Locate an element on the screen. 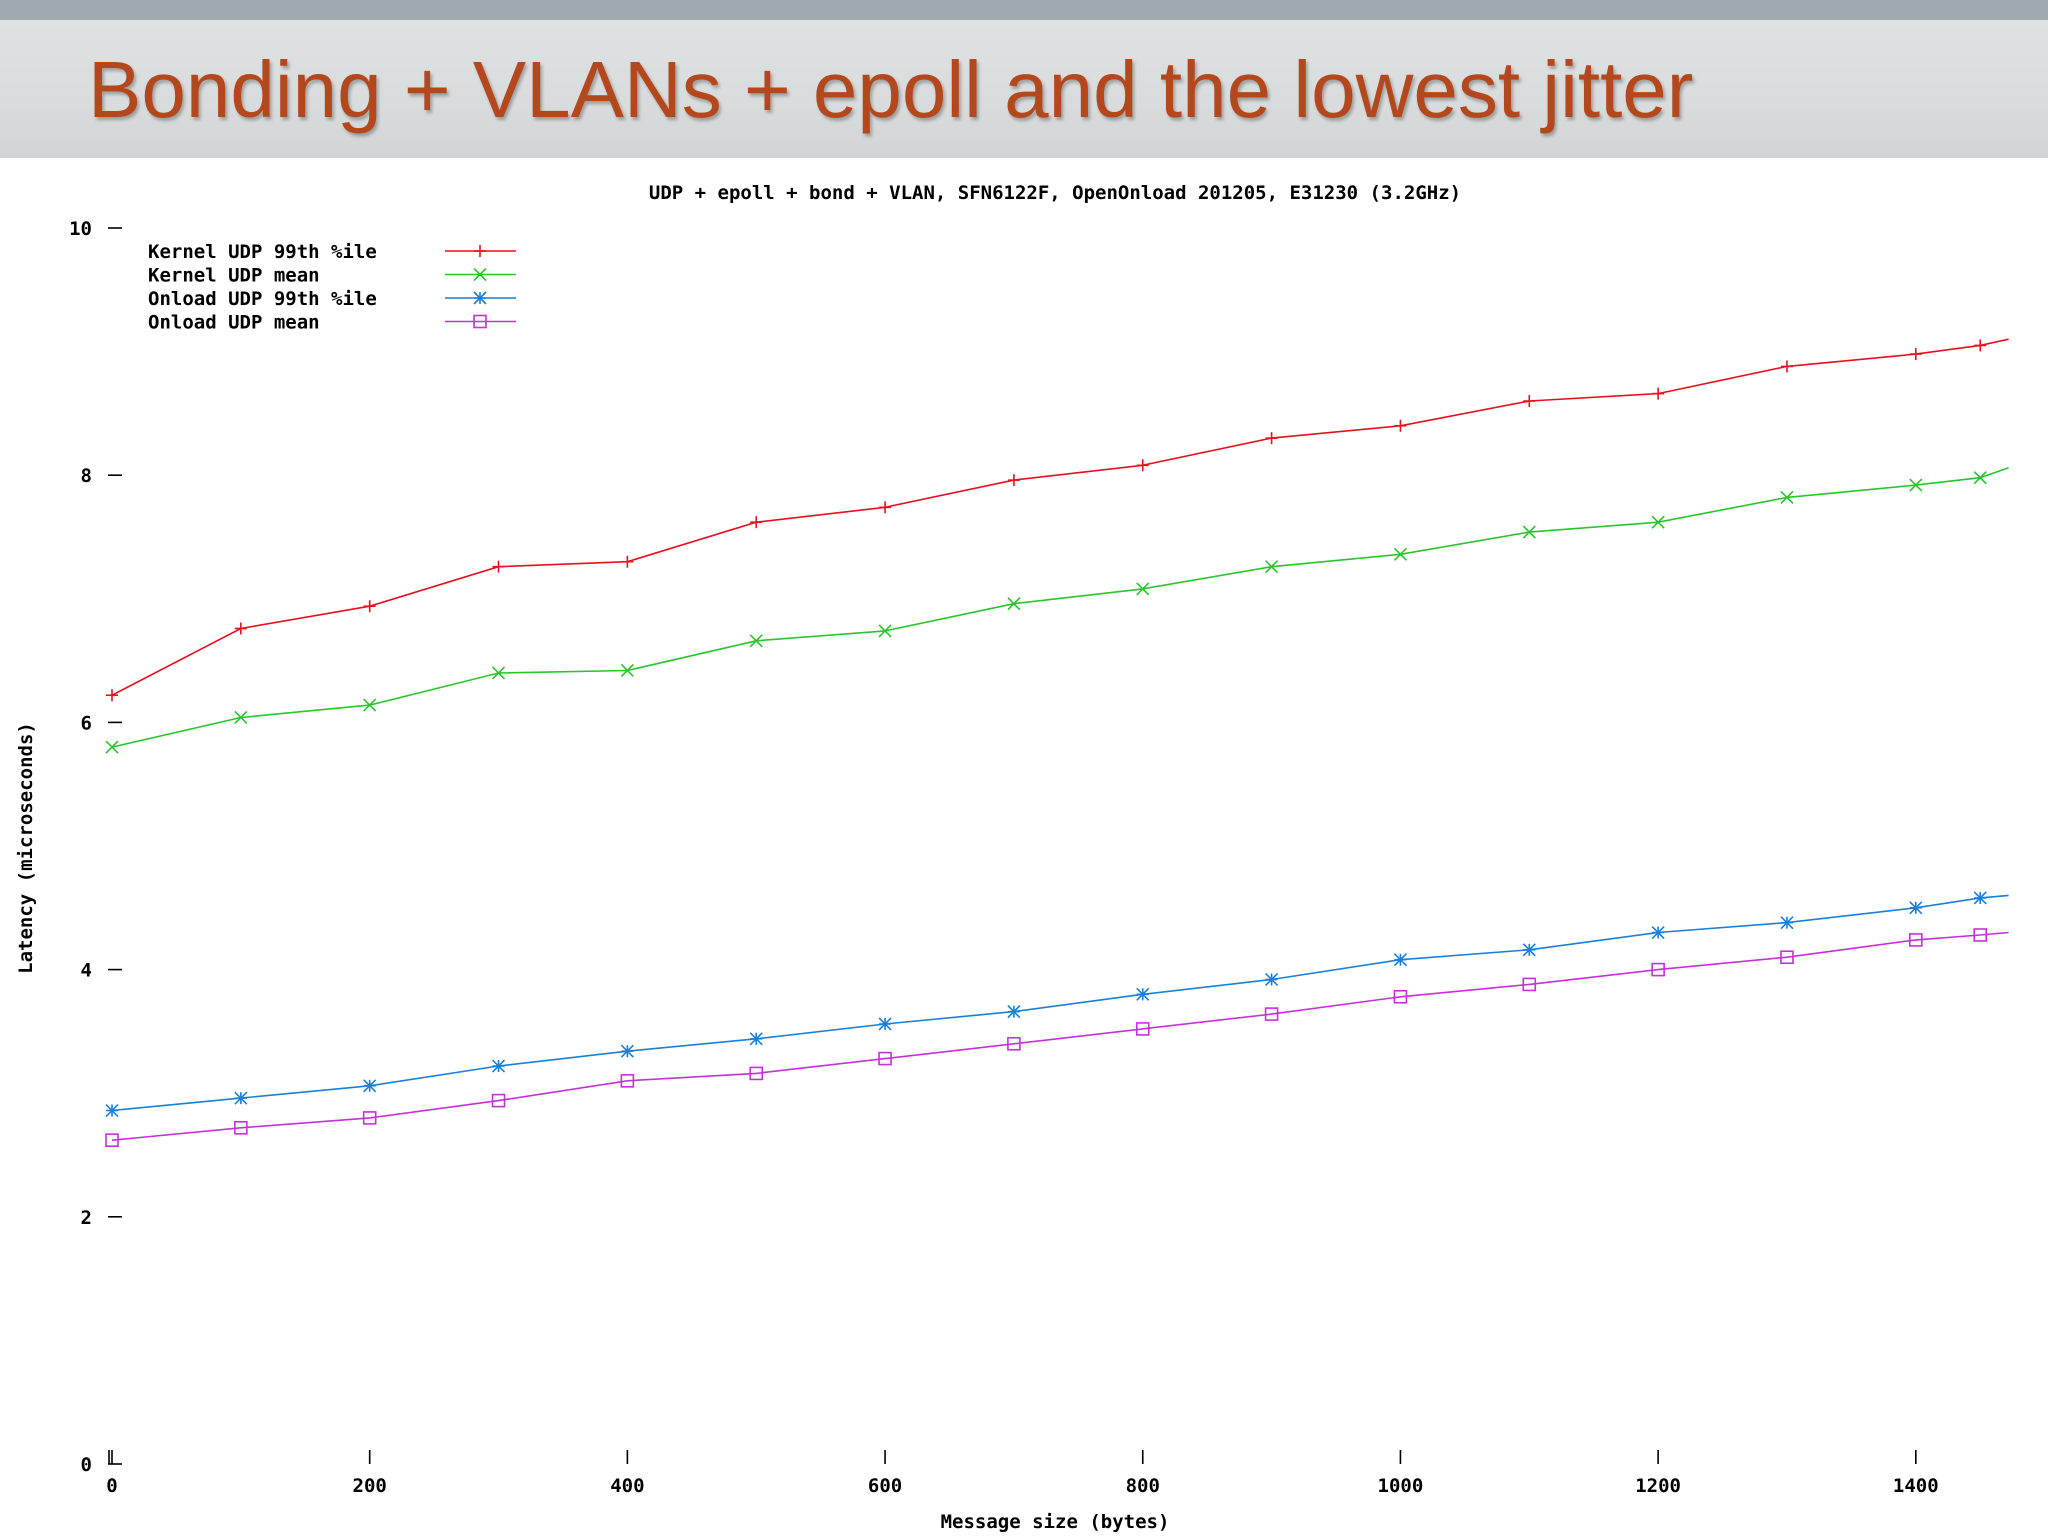 This screenshot has height=1536, width=2048. x-tick-label: 0 is located at coordinates (111, 1486).